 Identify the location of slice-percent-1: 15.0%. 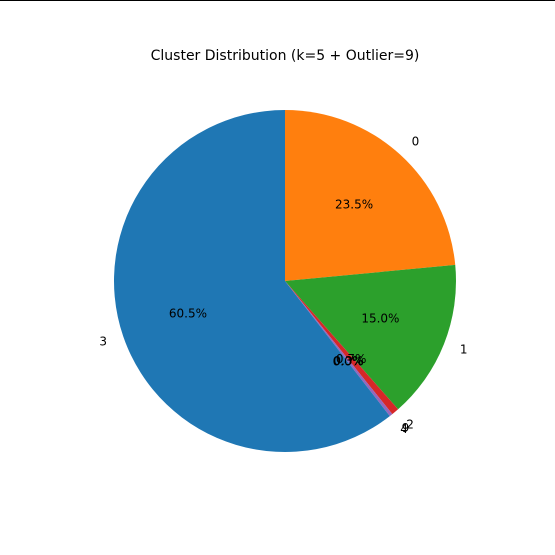
(380, 318).